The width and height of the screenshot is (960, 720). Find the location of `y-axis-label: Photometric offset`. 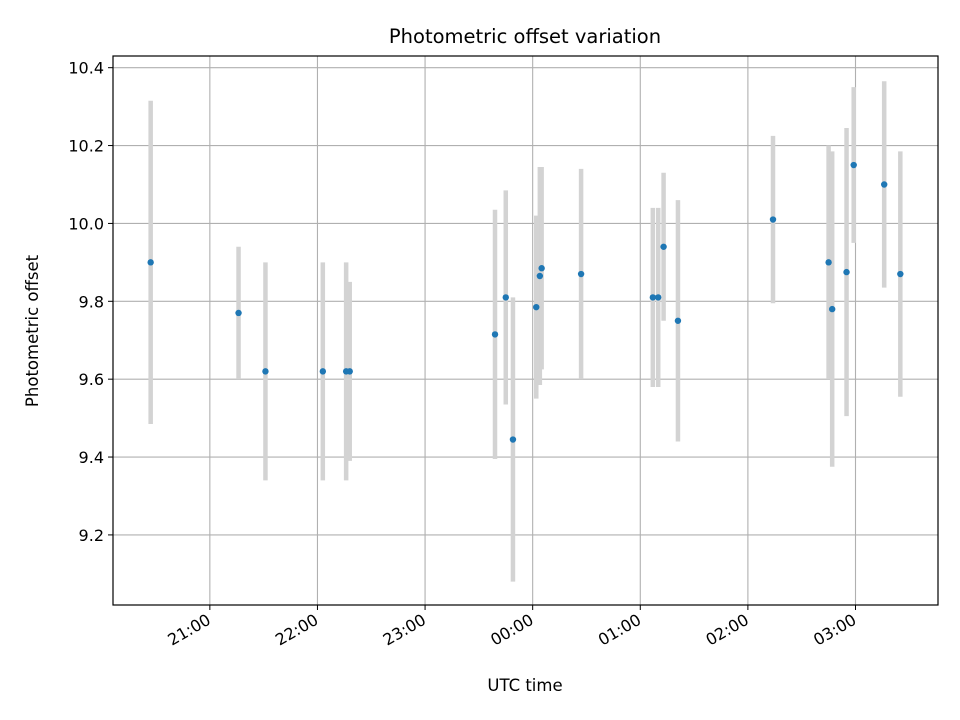

y-axis-label: Photometric offset is located at coordinates (32, 330).